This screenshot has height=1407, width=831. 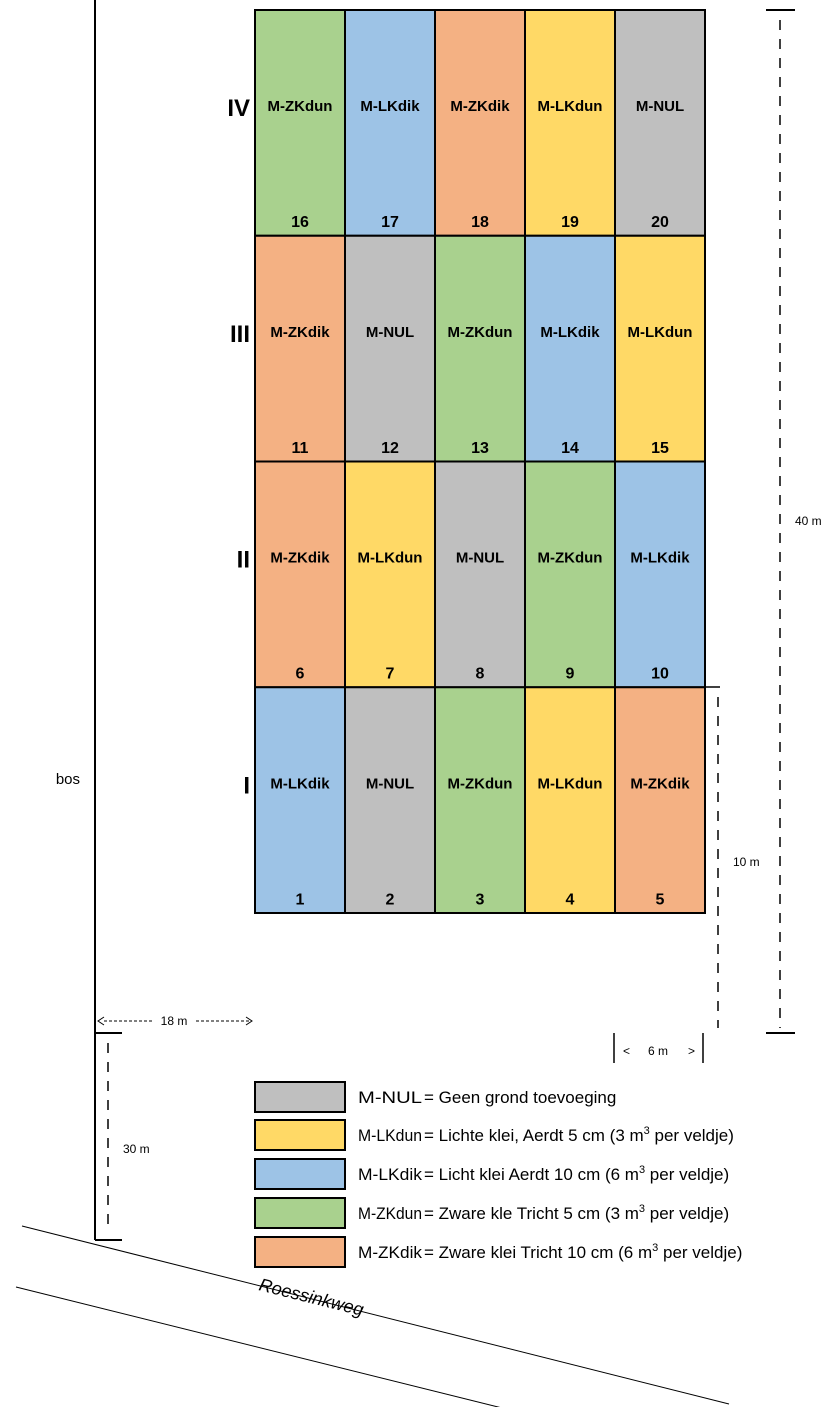 I want to click on plot-number: 15, so click(x=660, y=448).